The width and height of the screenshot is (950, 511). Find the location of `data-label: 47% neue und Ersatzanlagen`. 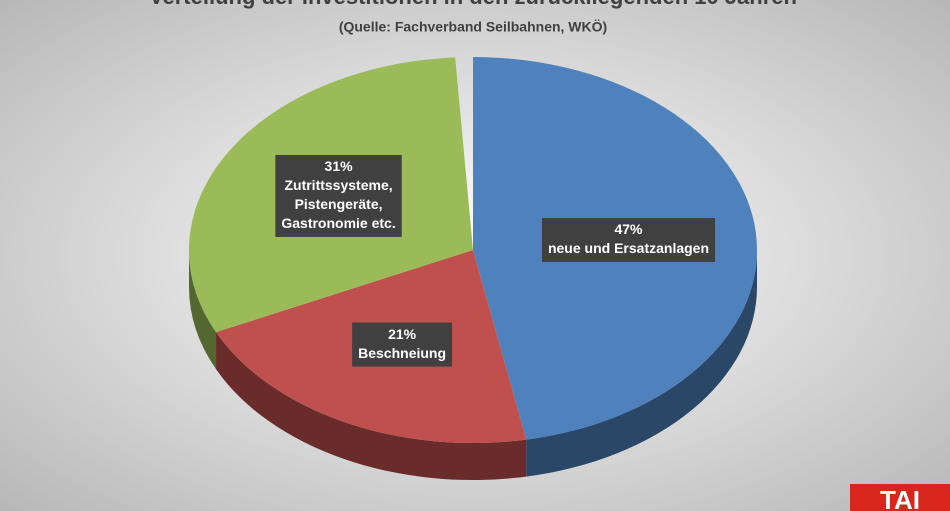

data-label: 47% neue und Ersatzanlagen is located at coordinates (628, 240).